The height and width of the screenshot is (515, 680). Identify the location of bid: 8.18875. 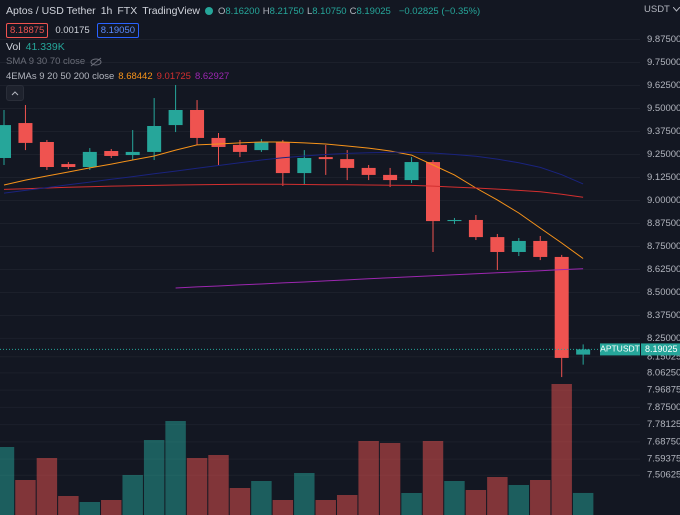
(27, 30).